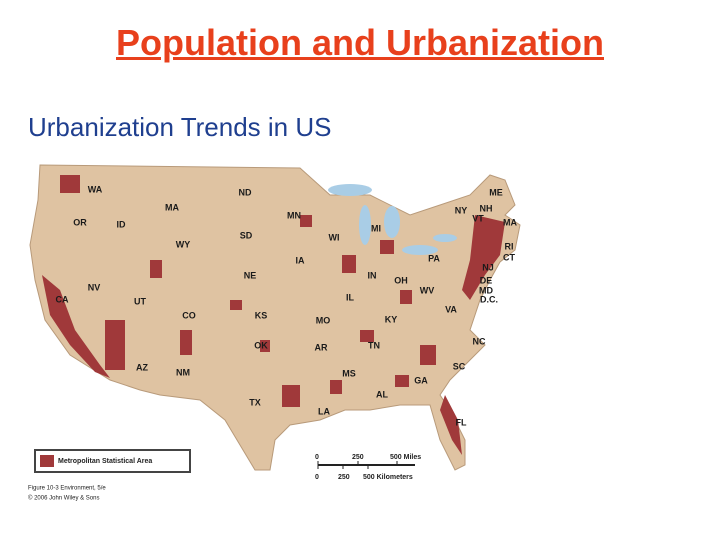 The image size is (720, 540). I want to click on state-label: MO, so click(323, 320).